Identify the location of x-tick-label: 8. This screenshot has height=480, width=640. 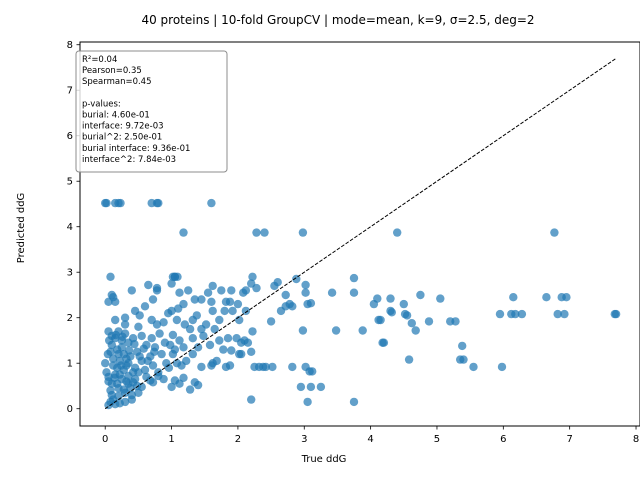
(636, 439).